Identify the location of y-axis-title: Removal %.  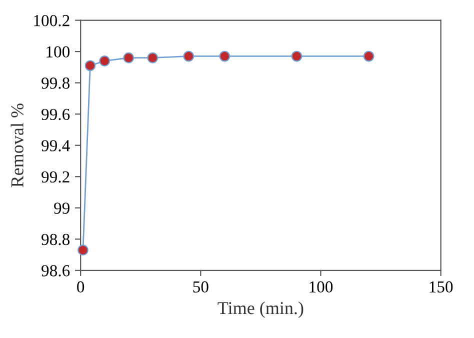
(17, 146).